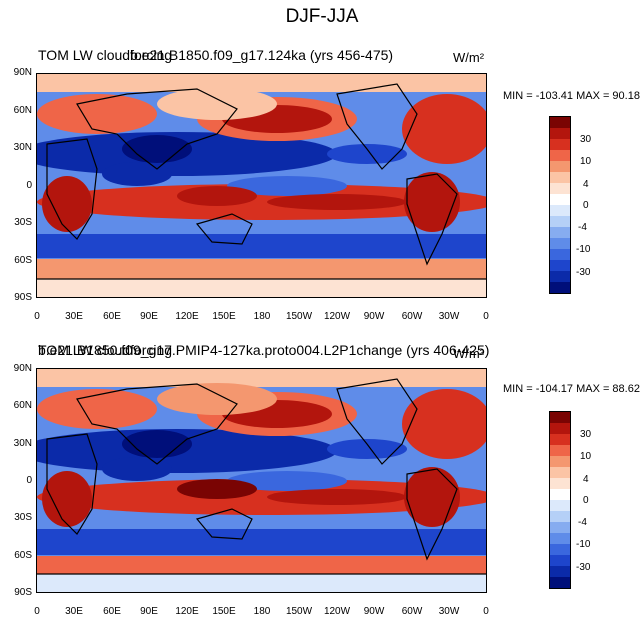  What do you see at coordinates (299, 316) in the screenshot?
I see `panel1-xtick-150w: 150W` at bounding box center [299, 316].